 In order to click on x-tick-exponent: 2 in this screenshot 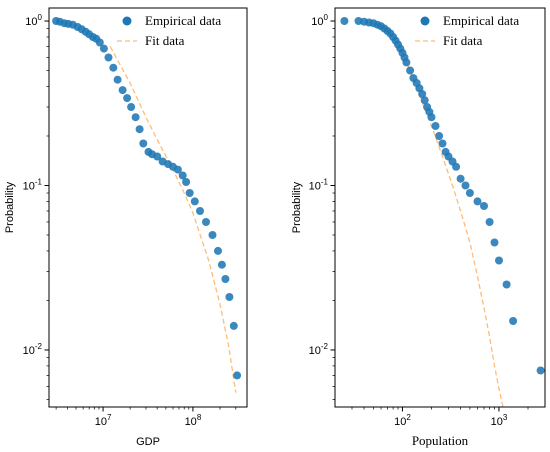, I will do `click(408, 417)`.